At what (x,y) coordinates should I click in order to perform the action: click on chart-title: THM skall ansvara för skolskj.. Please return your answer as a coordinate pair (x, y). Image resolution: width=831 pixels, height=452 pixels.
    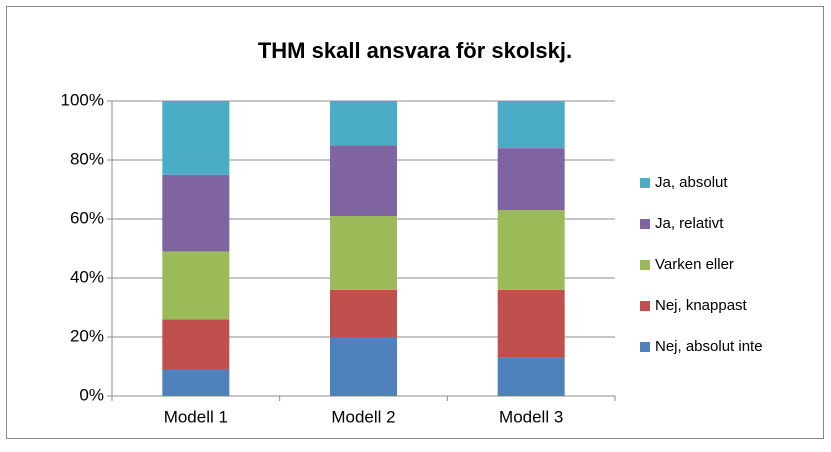
    Looking at the image, I should click on (415, 50).